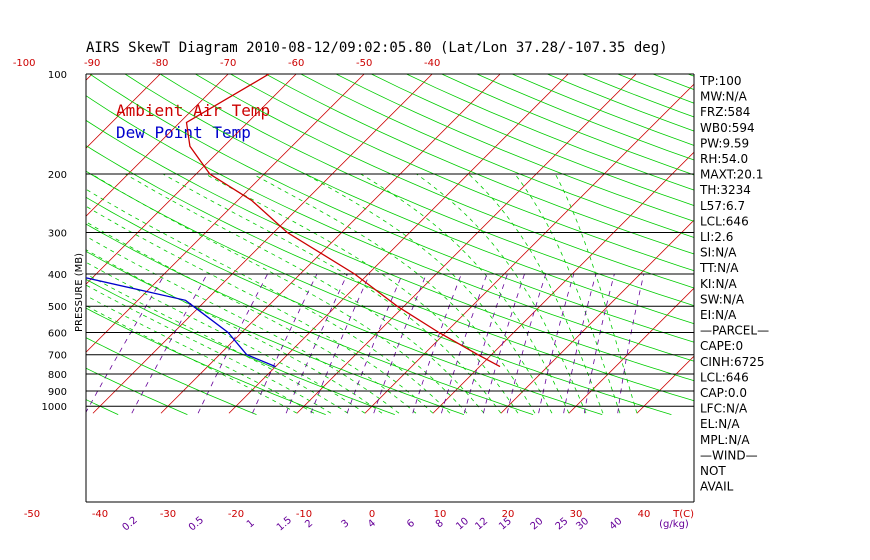  What do you see at coordinates (57, 375) in the screenshot?
I see `pressure-tick-label: 800` at bounding box center [57, 375].